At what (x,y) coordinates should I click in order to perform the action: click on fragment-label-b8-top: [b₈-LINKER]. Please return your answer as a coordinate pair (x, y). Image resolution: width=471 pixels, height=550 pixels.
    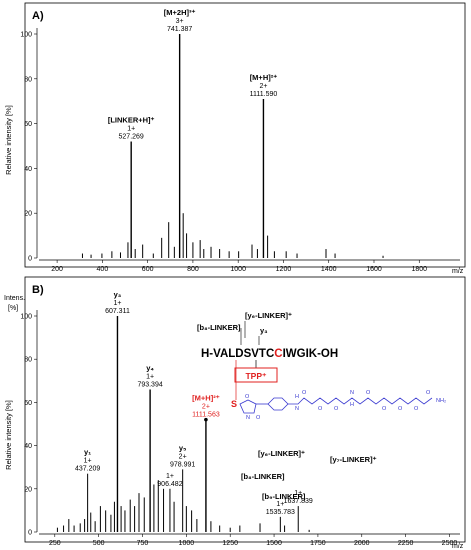
    Looking at the image, I should click on (219, 327).